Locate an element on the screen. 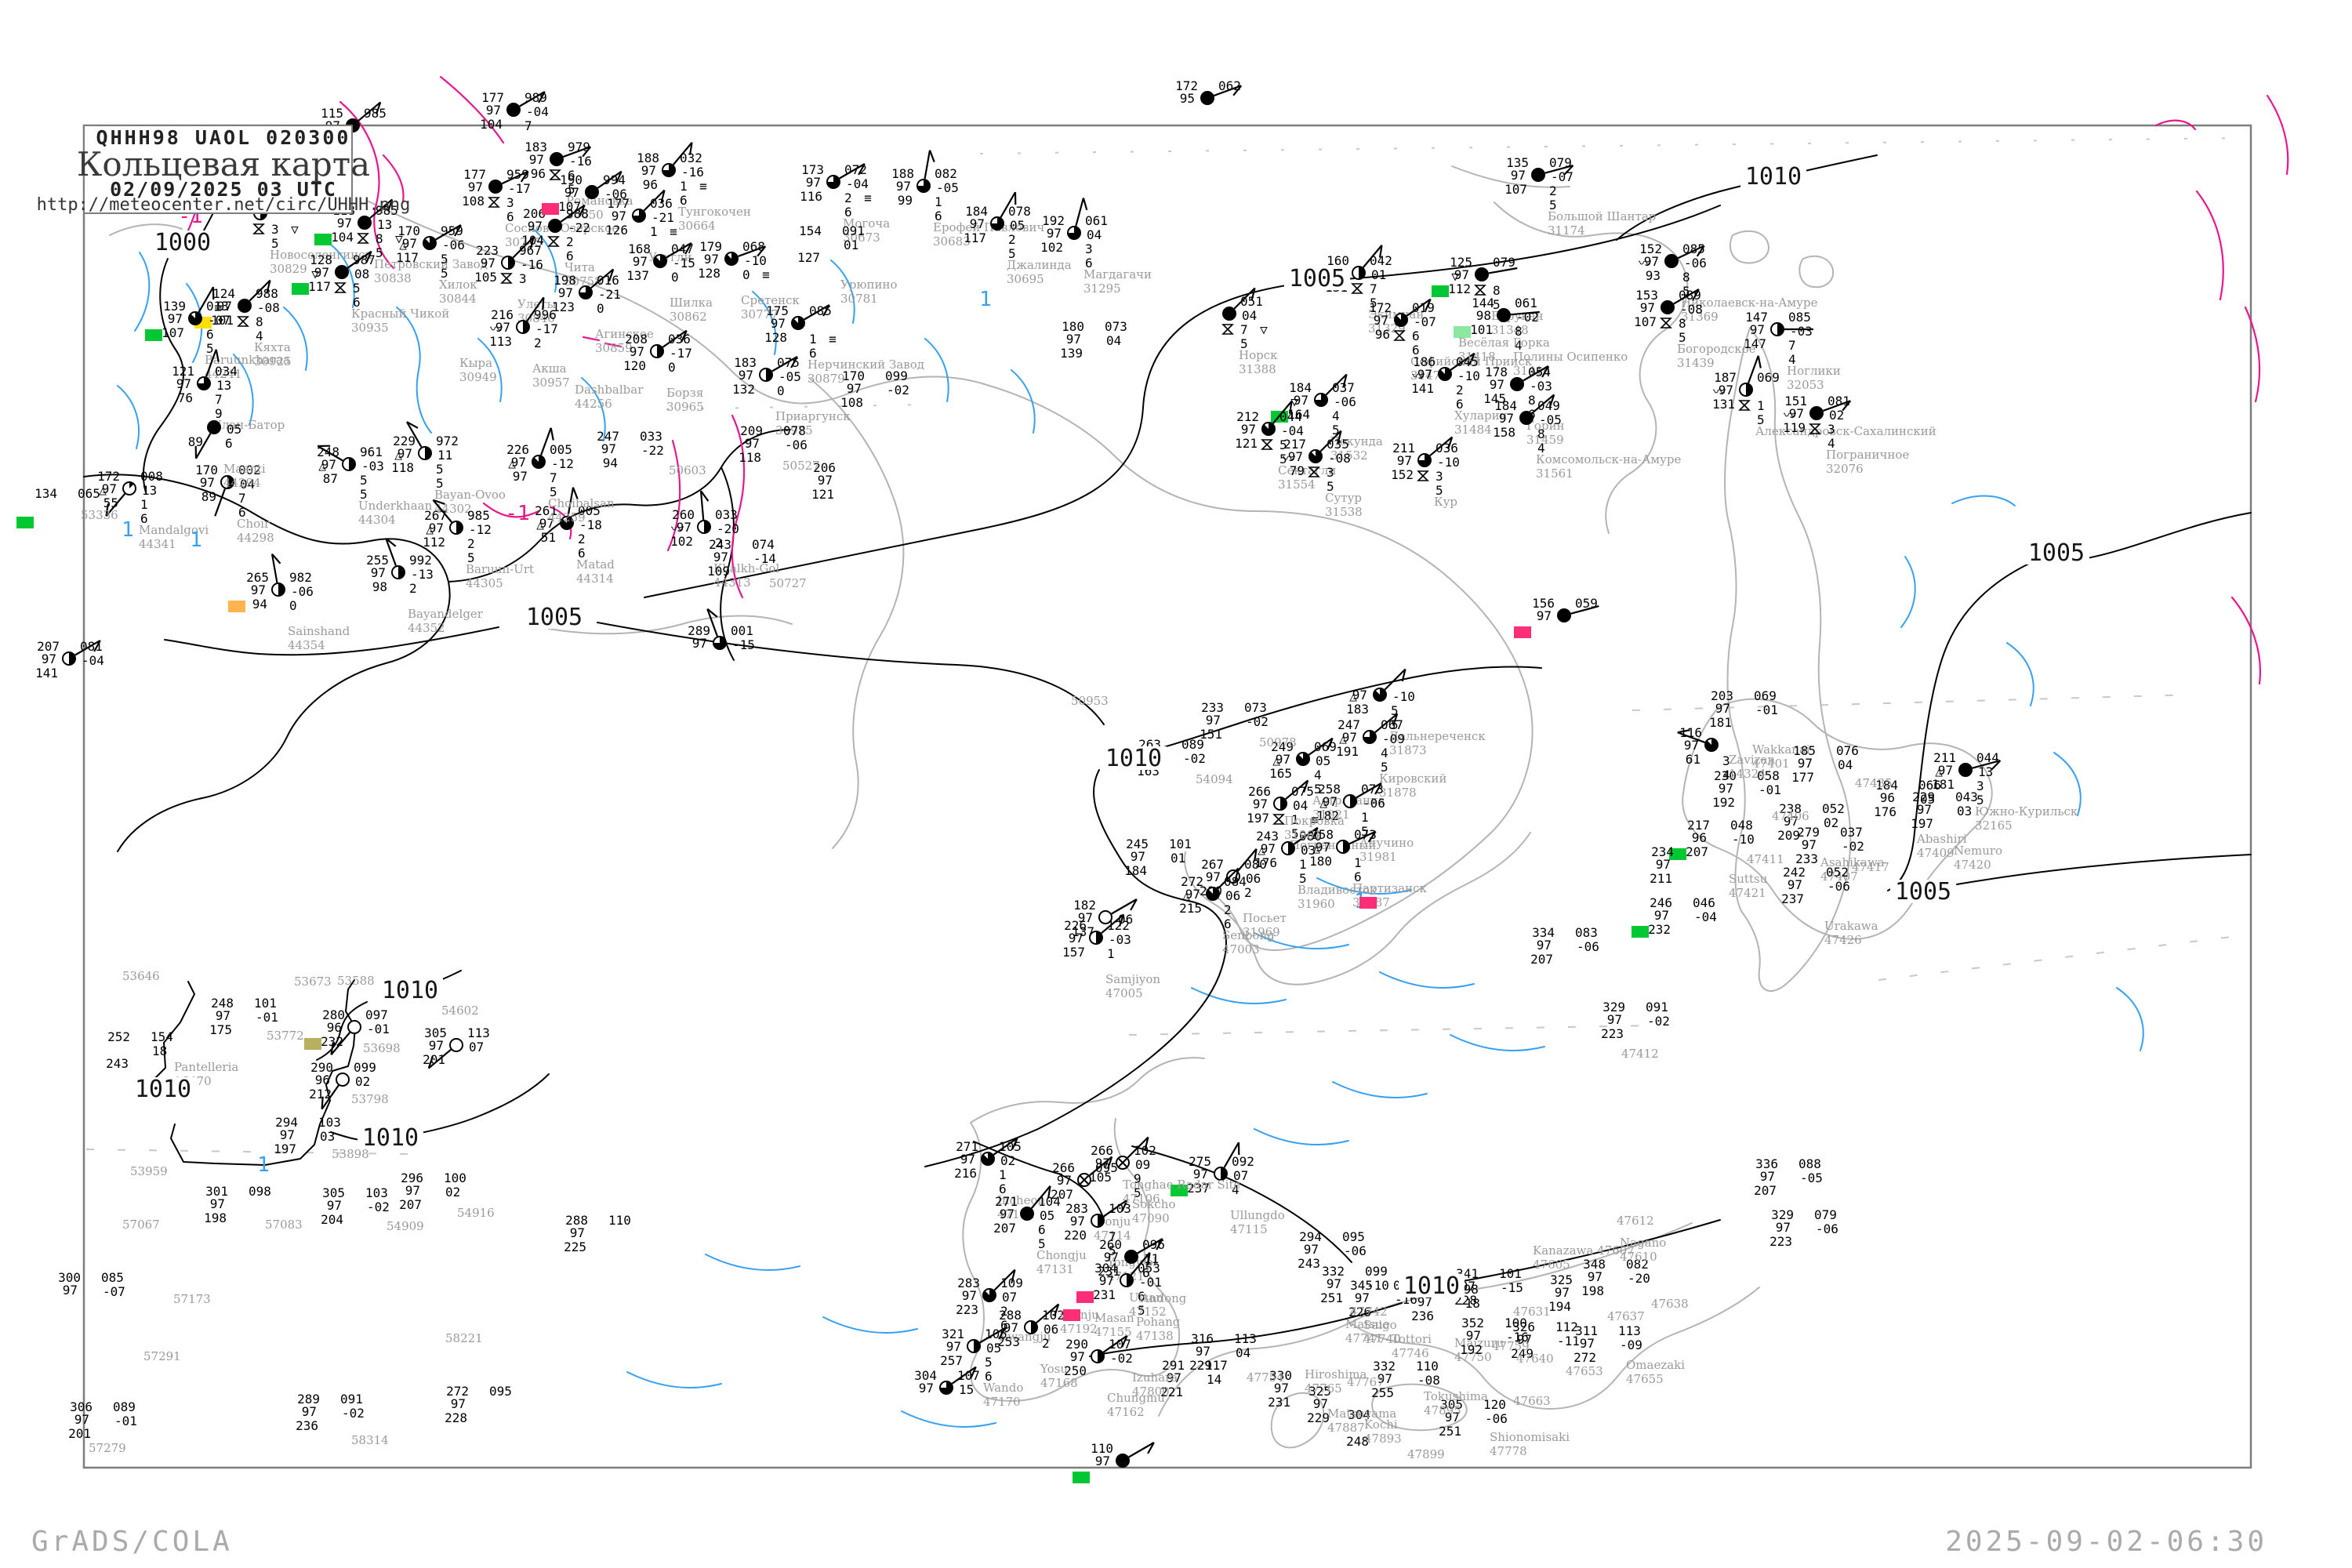 The height and width of the screenshot is (1568, 2352). dewpoint-value: 121 is located at coordinates (1246, 443).